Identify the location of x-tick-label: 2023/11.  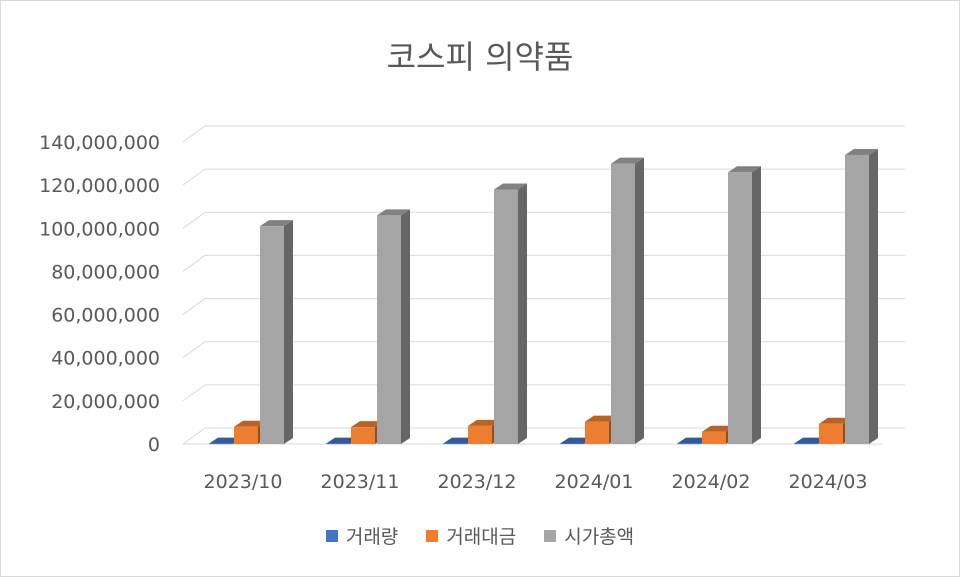
(360, 482).